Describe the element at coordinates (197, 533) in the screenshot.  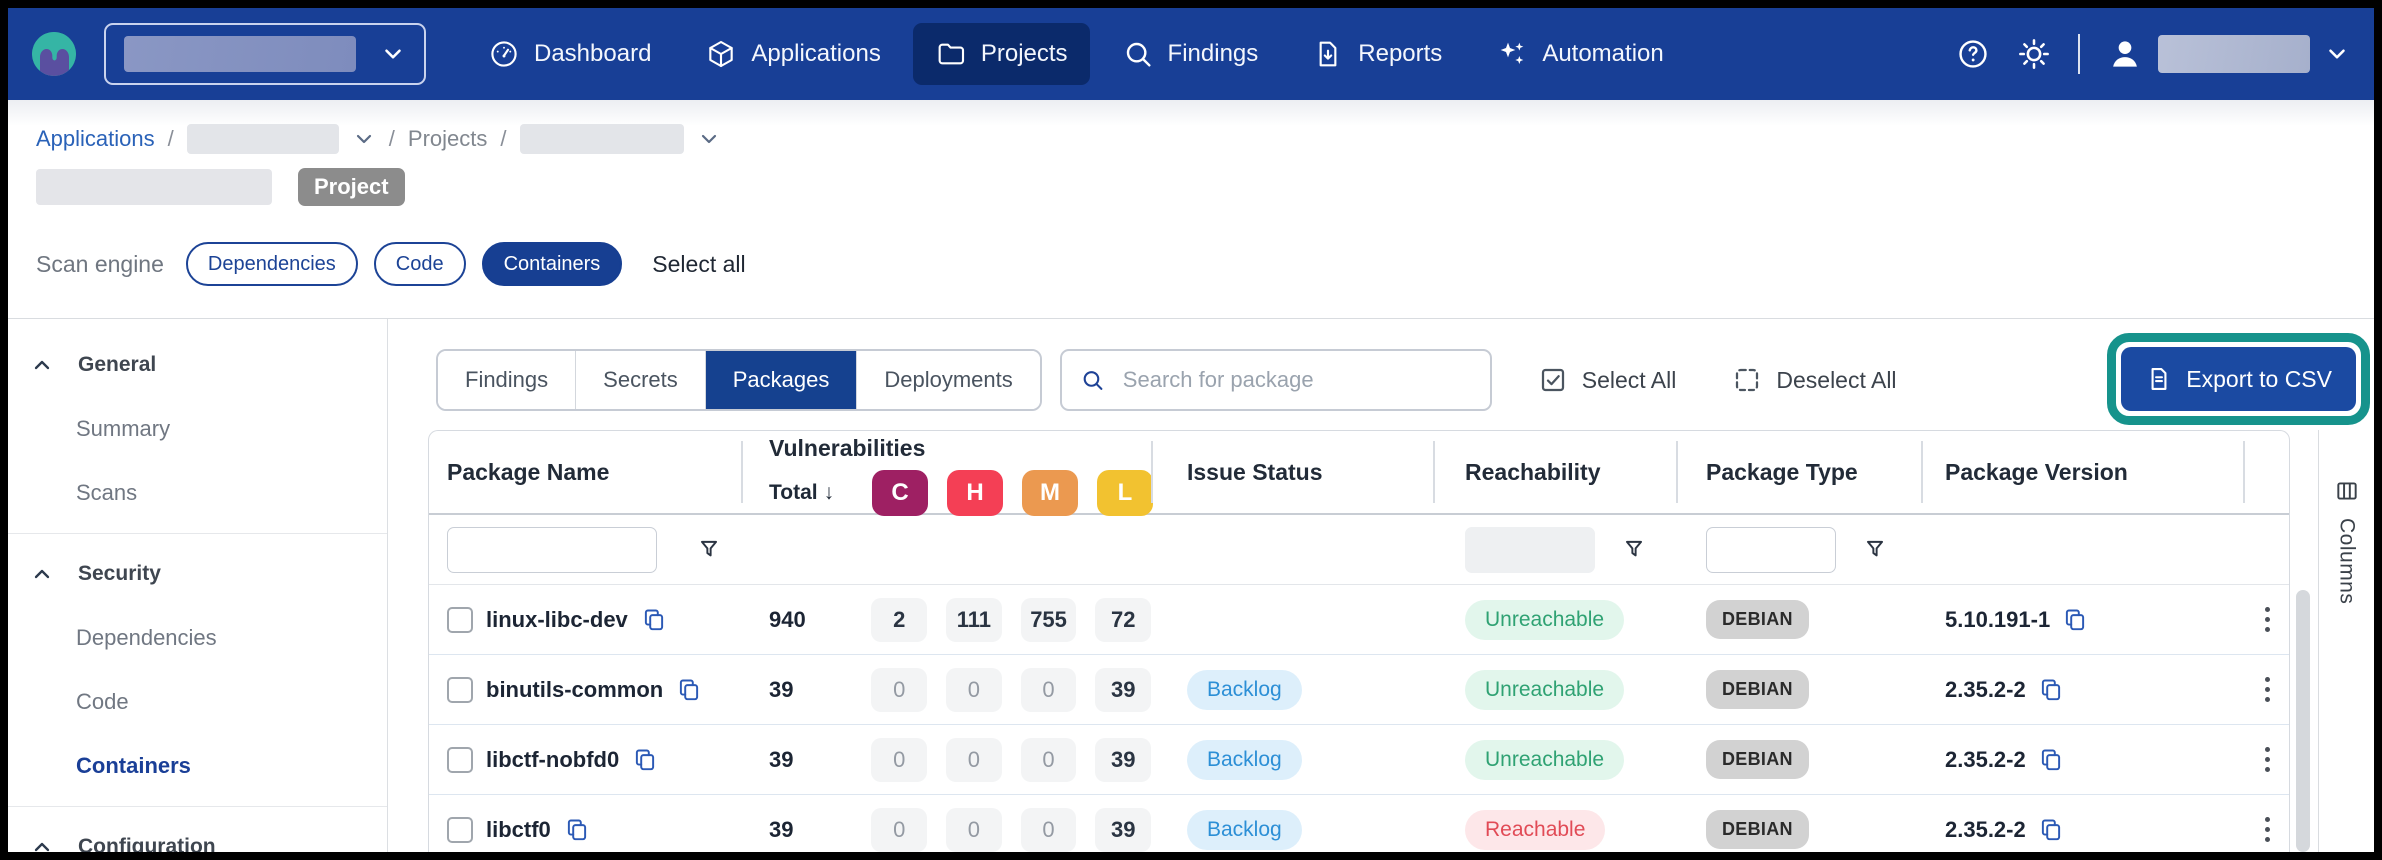
I see `sidebar-divider` at that location.